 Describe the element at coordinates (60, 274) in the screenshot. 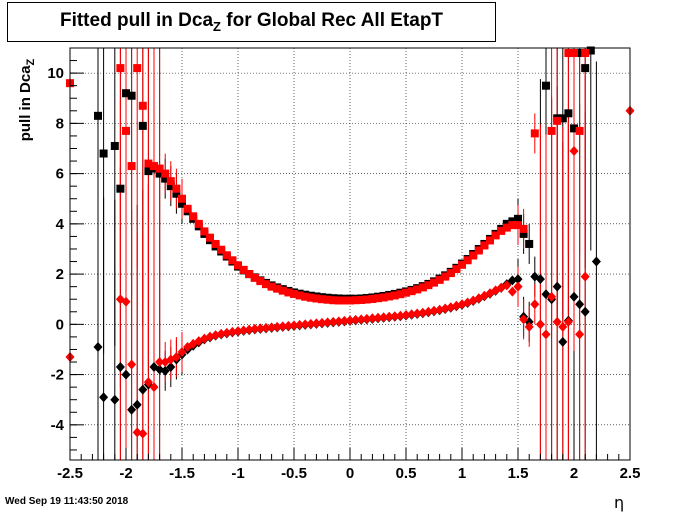

I see `y-tick-label: 2` at that location.